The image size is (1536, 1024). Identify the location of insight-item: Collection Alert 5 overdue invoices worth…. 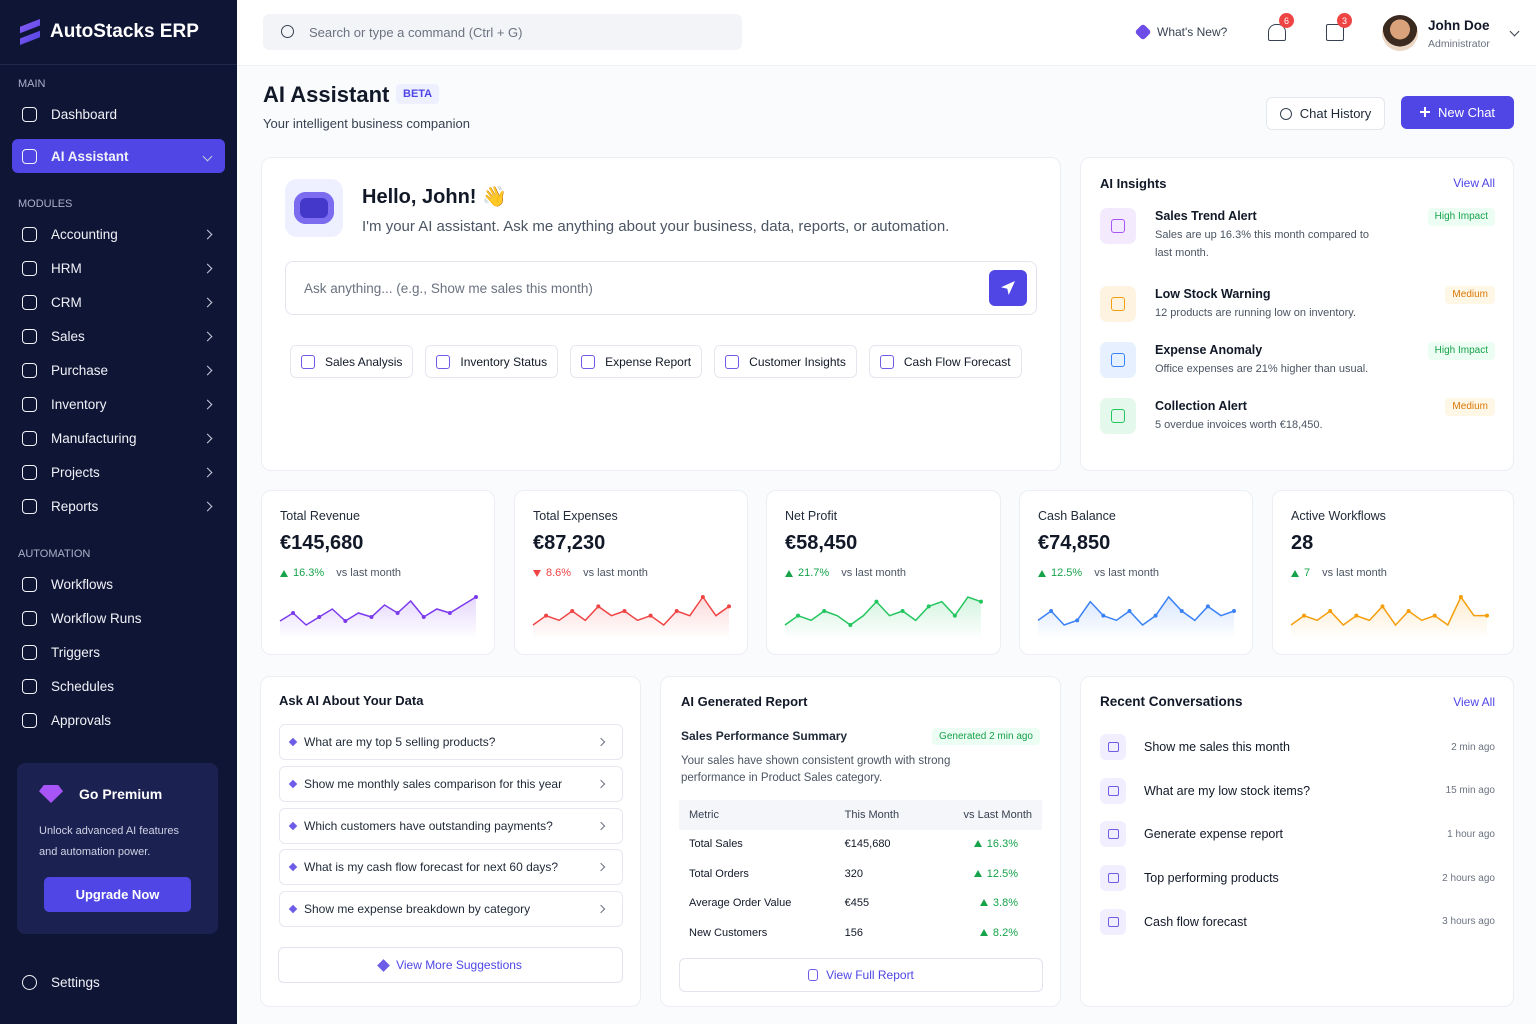
(1297, 416).